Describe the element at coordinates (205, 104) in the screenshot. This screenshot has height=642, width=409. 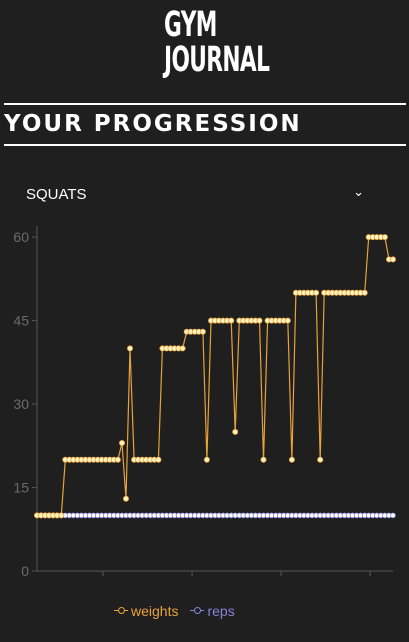
I see `title-top-rule` at that location.